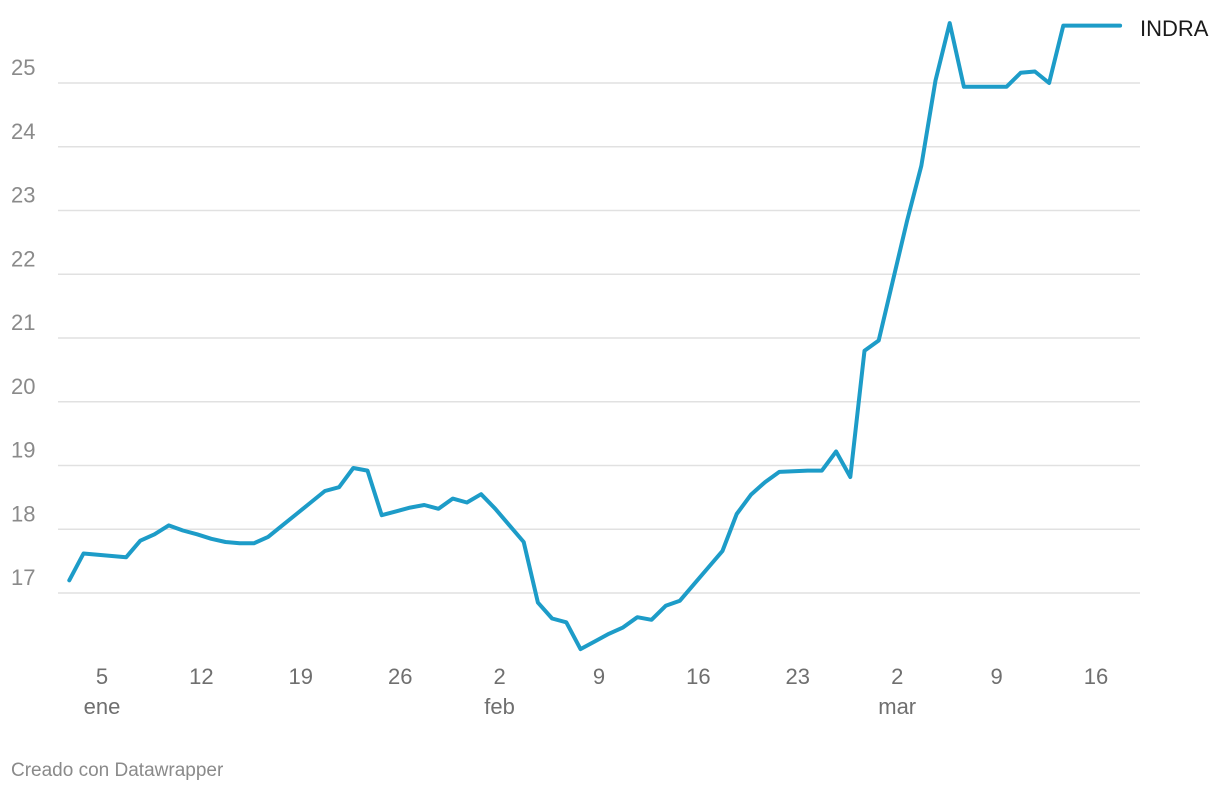 This screenshot has width=1220, height=798. I want to click on x-tick-label: 12, so click(201, 676).